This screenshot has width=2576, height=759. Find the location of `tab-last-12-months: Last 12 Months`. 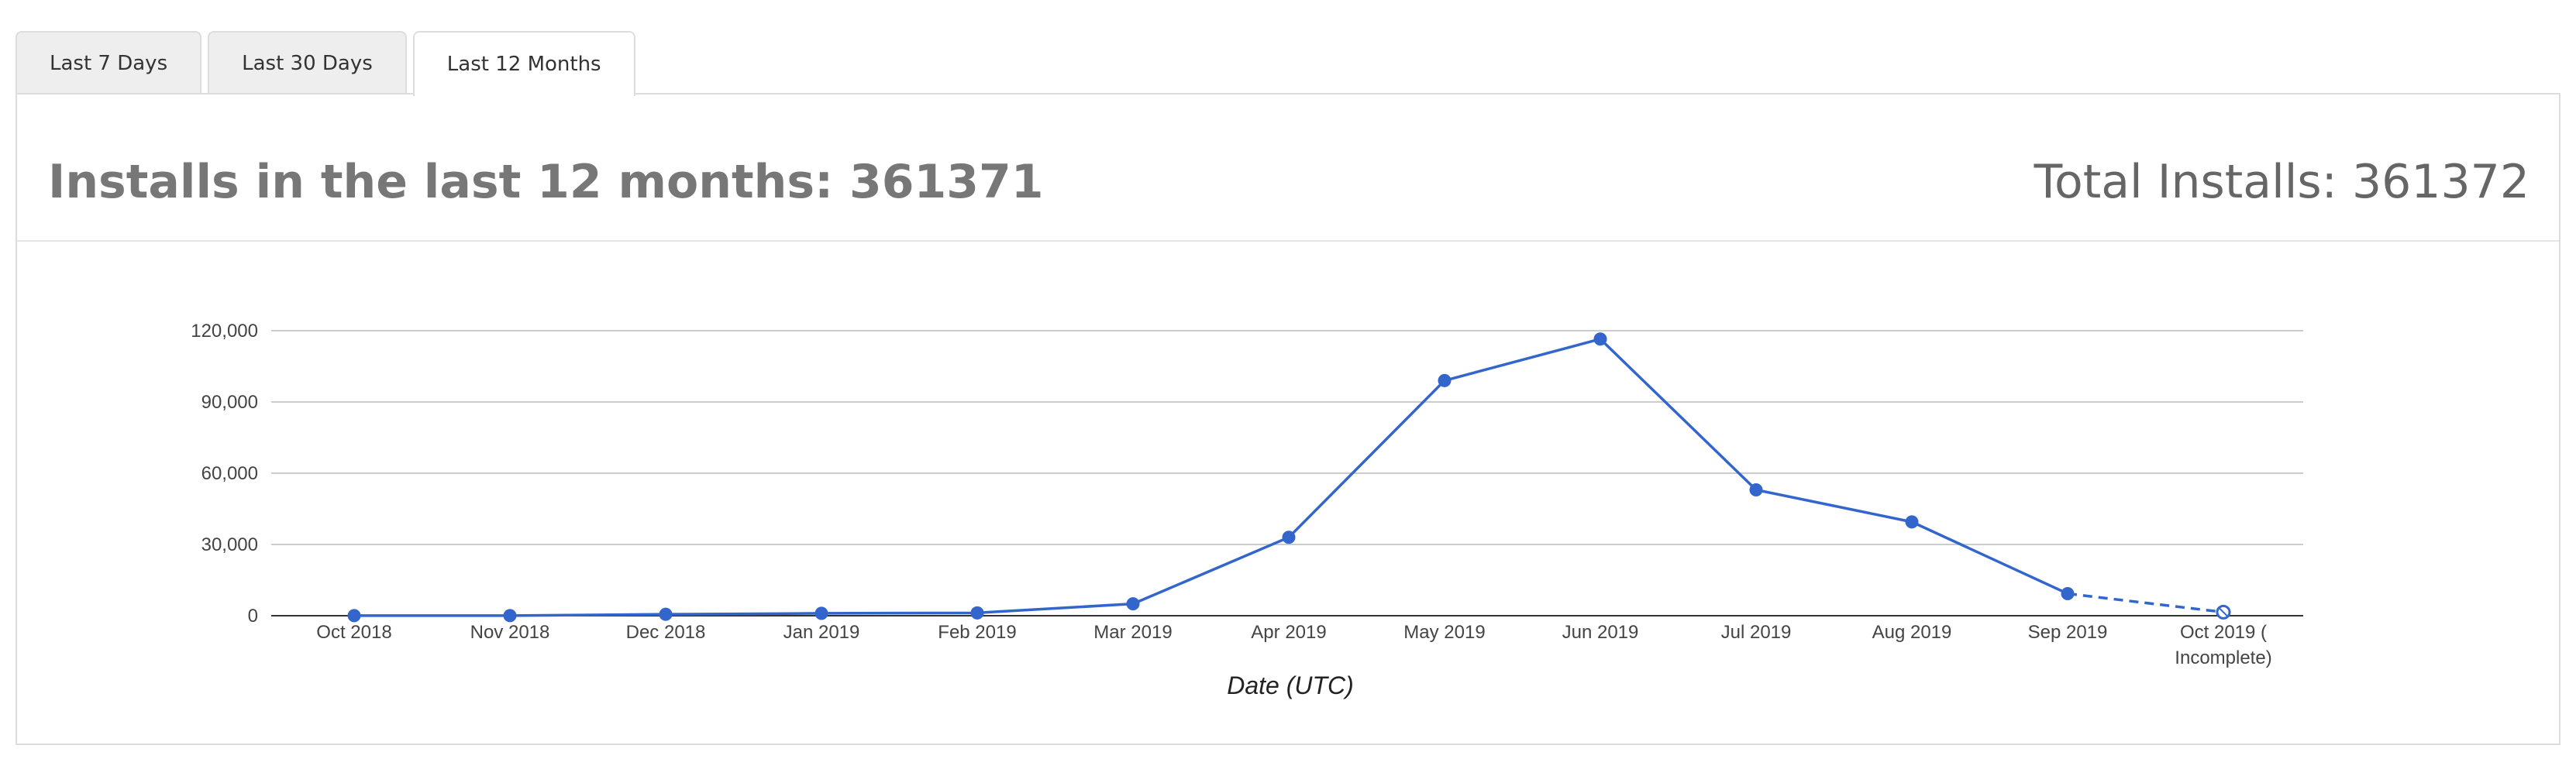

tab-last-12-months: Last 12 Months is located at coordinates (523, 63).